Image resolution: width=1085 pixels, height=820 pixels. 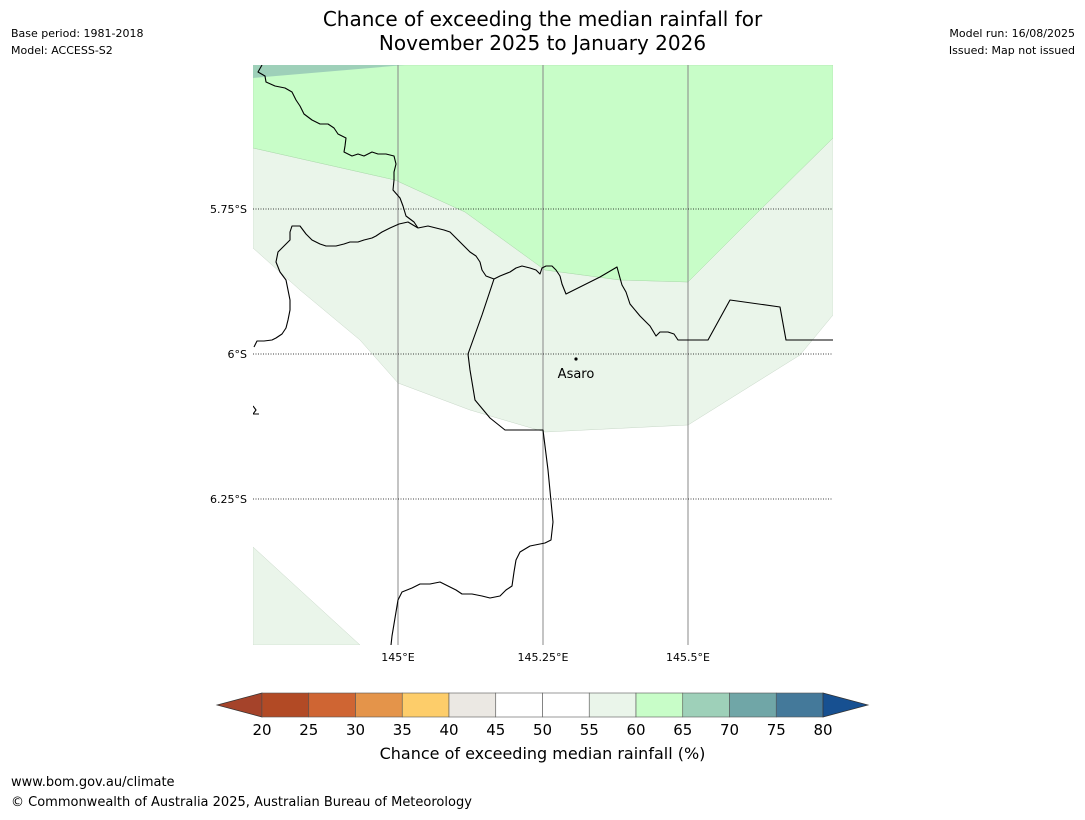 What do you see at coordinates (355, 730) in the screenshot?
I see `colorbar-tick-label: 30` at bounding box center [355, 730].